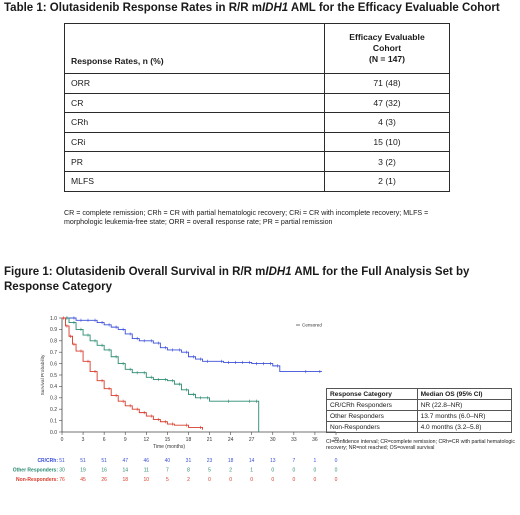 This screenshot has width=520, height=515. What do you see at coordinates (147, 480) in the screenshot?
I see `risk-value: 10` at bounding box center [147, 480].